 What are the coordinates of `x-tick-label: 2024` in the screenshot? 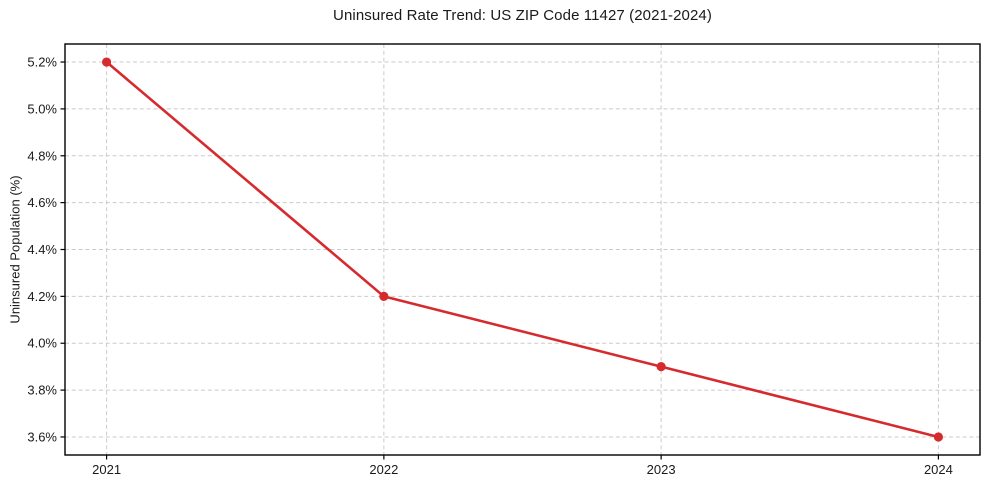 It's located at (938, 469).